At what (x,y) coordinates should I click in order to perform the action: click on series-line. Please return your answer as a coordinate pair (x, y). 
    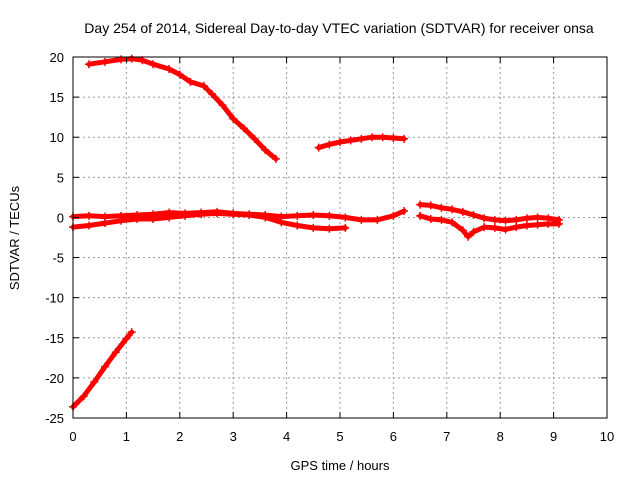
    Looking at the image, I should click on (182, 109).